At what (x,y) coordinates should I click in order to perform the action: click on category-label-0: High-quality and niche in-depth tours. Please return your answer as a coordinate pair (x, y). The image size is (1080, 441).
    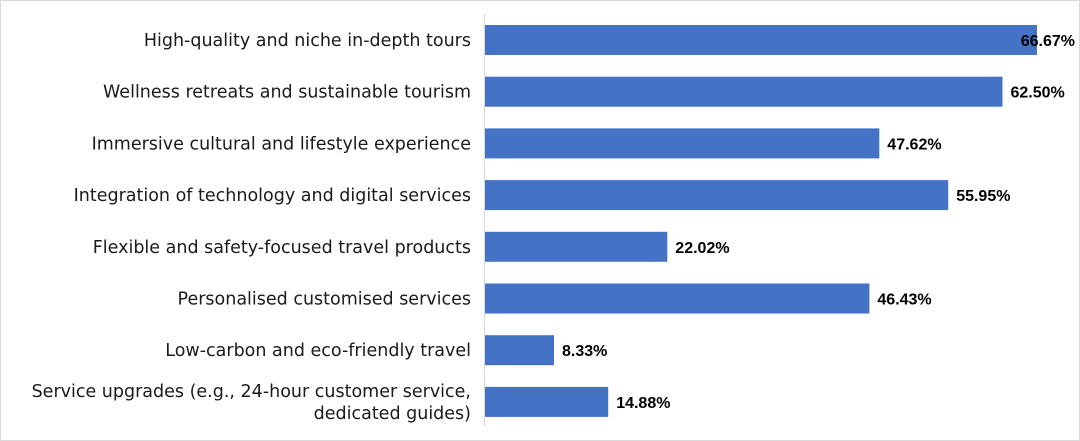
    Looking at the image, I should click on (307, 41).